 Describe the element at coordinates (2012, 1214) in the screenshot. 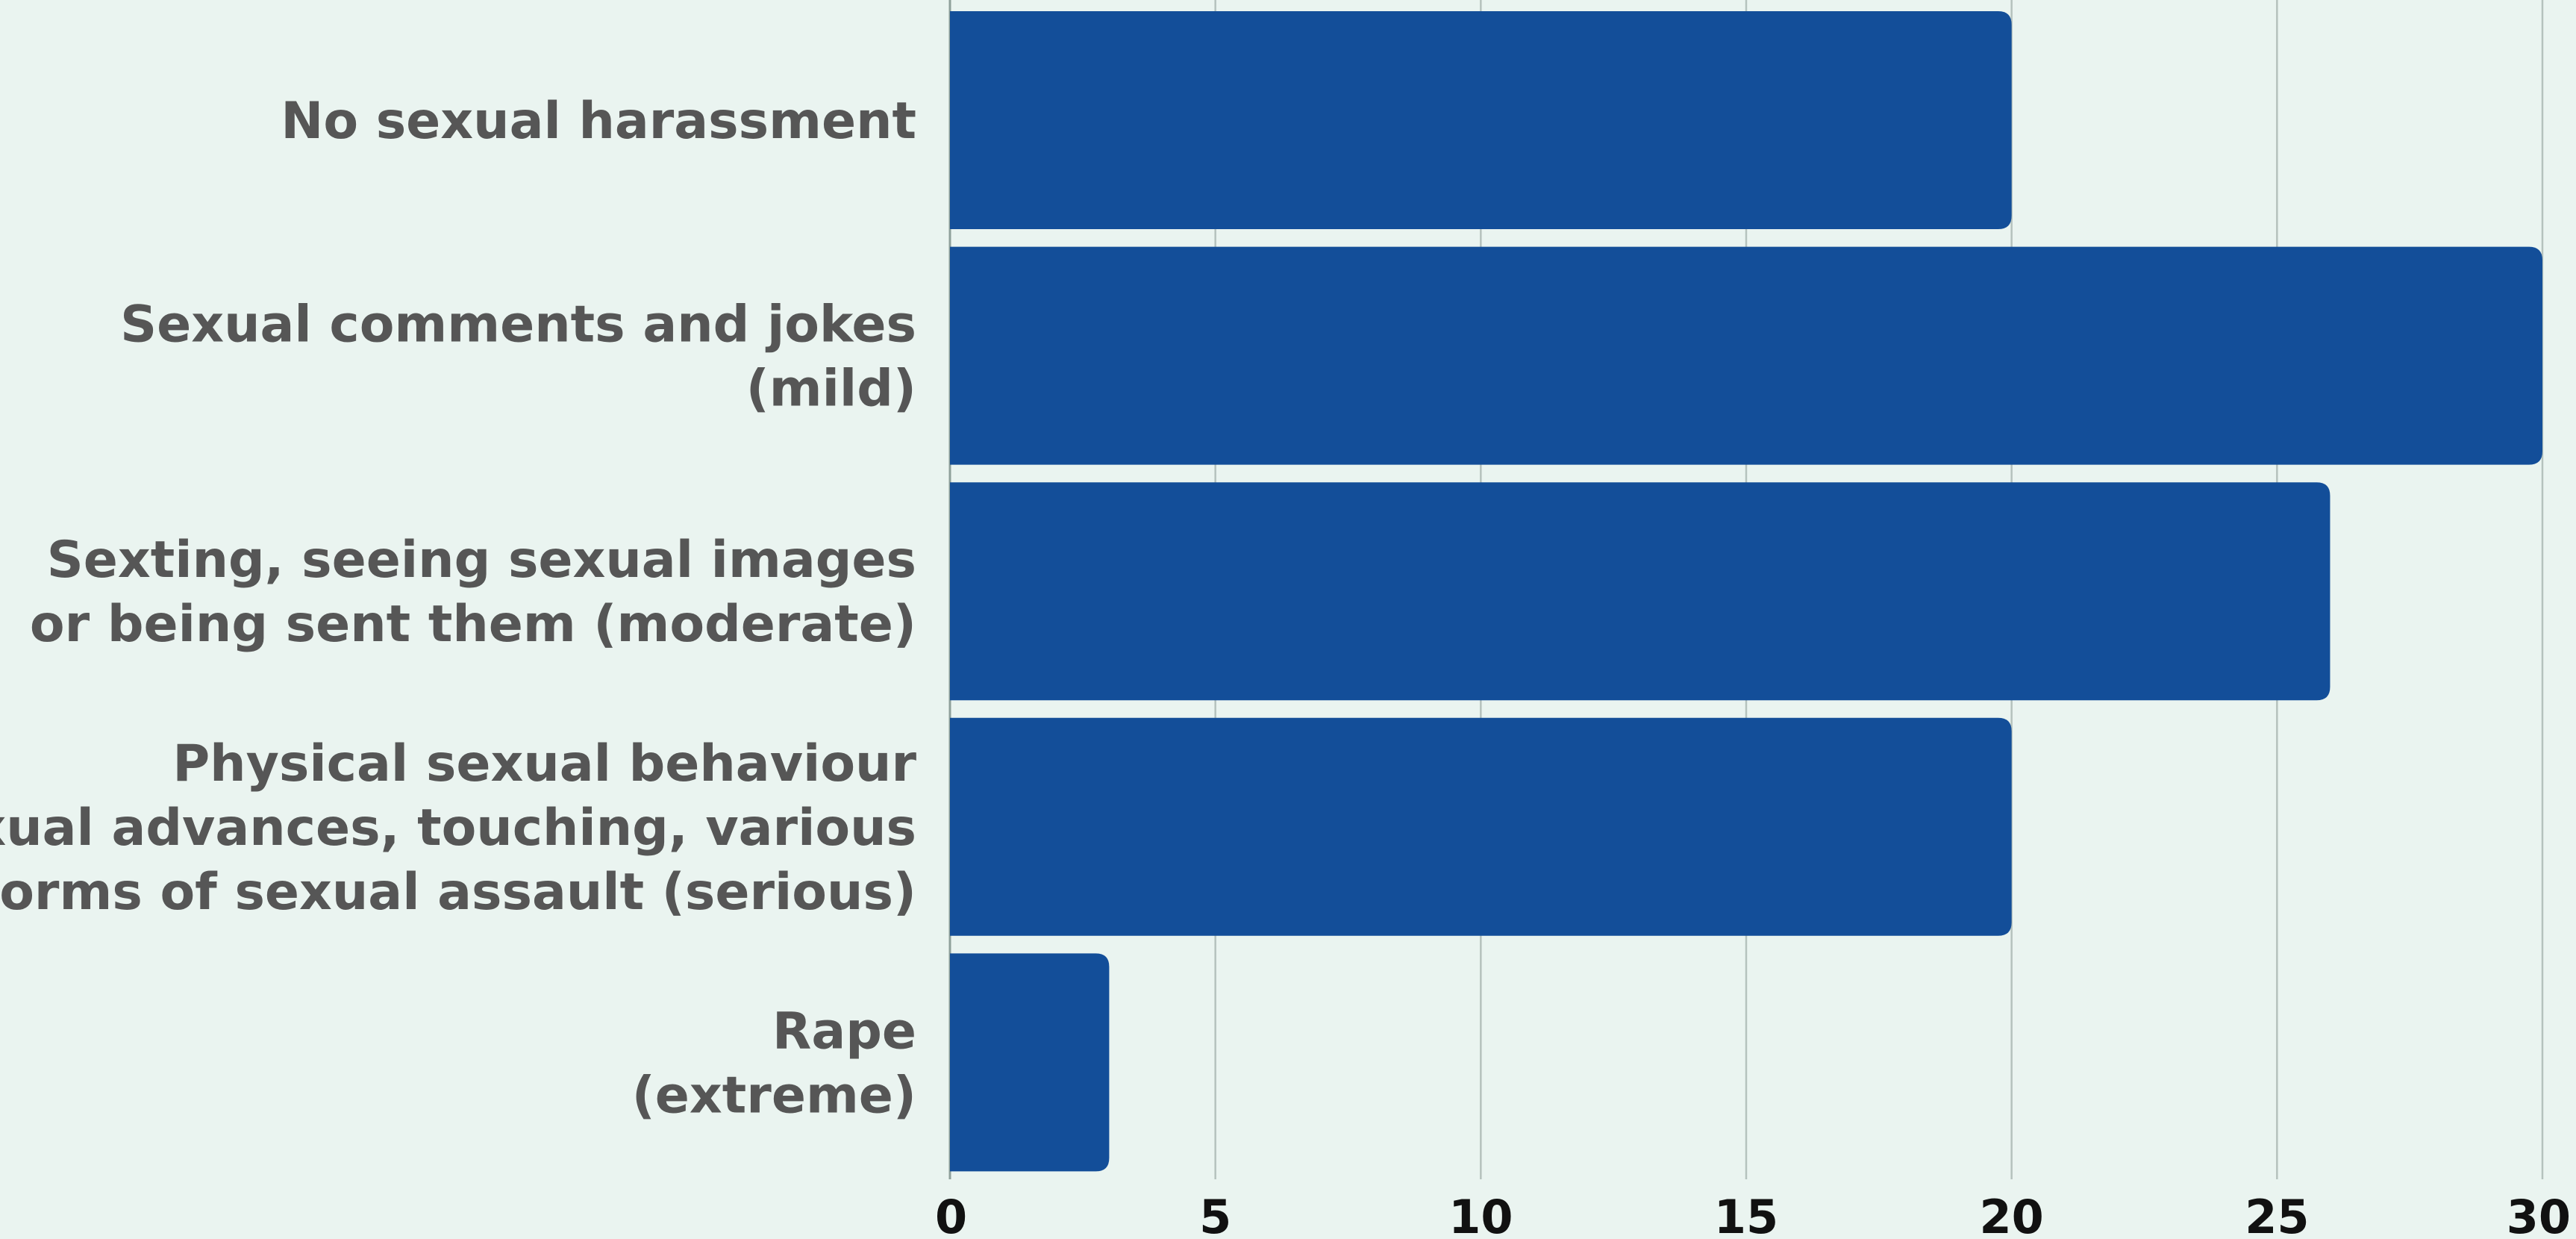

I see `x-tick-label-20: 20` at that location.